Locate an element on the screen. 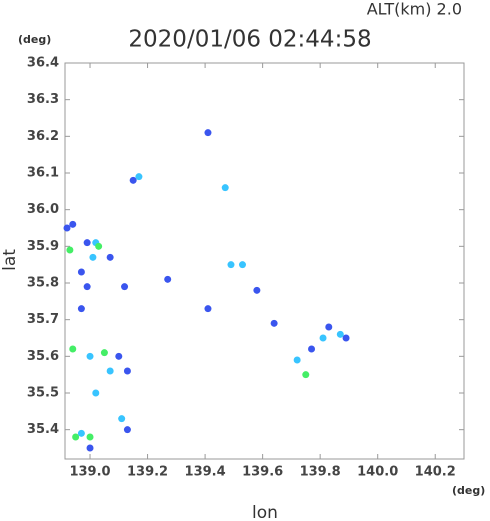  x-tick-label: 140.0 is located at coordinates (377, 472).